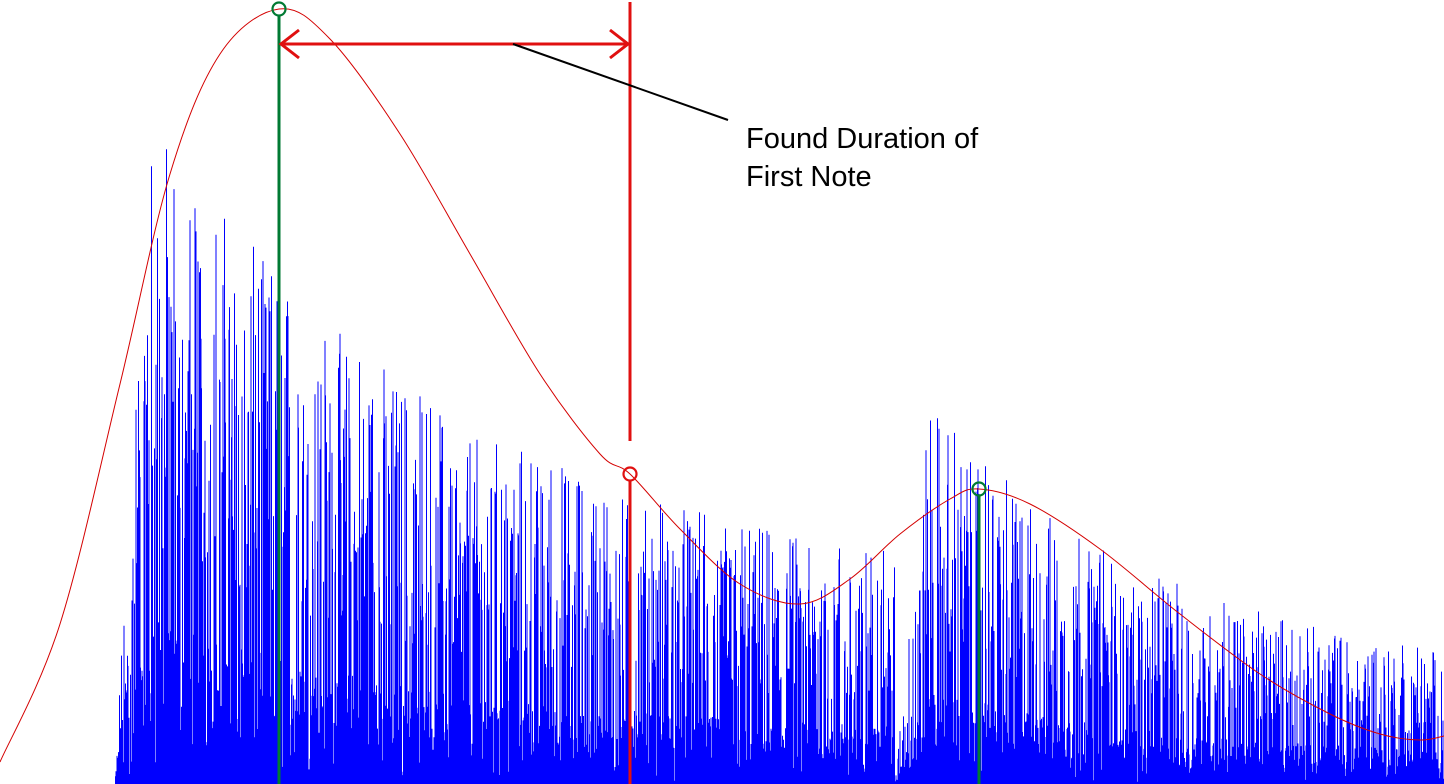 This screenshot has width=1444, height=784. I want to click on annotation: Found Duration of First Note, so click(745, 118).